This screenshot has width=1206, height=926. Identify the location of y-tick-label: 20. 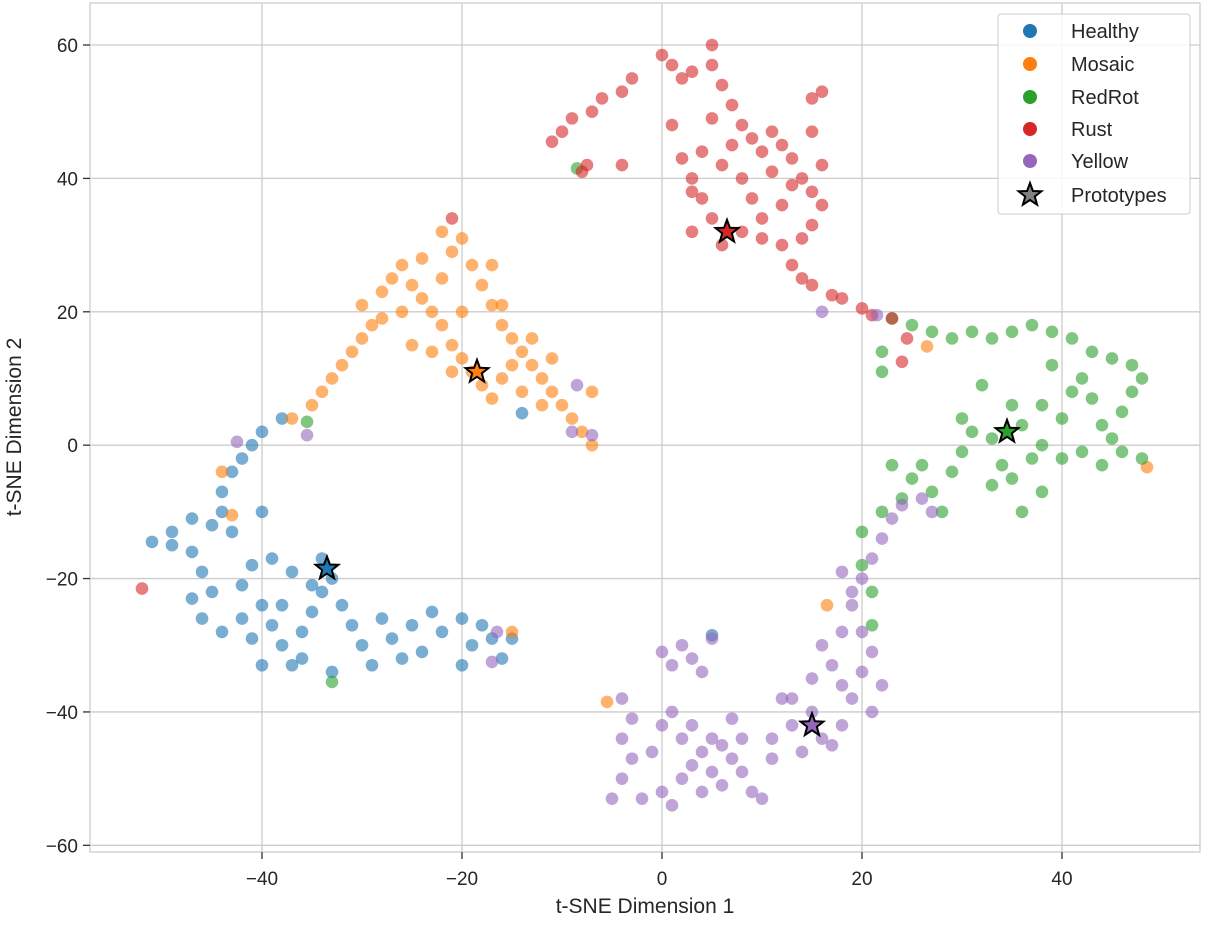
(67, 313).